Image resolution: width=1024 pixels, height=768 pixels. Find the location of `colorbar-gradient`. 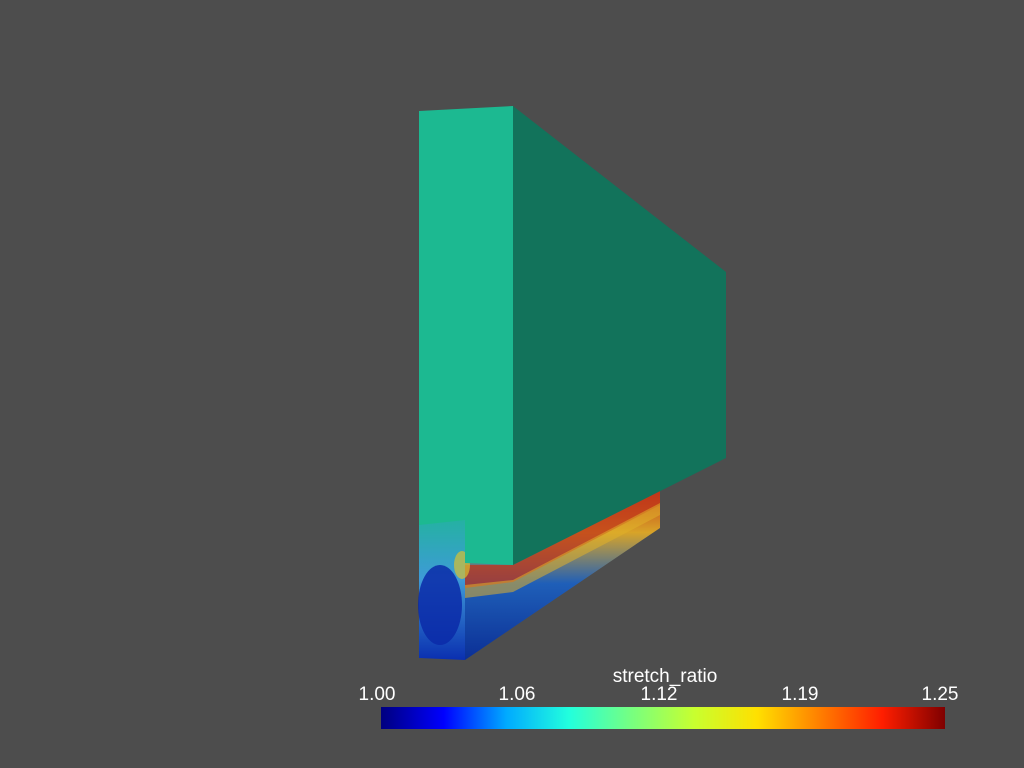

colorbar-gradient is located at coordinates (663, 718).